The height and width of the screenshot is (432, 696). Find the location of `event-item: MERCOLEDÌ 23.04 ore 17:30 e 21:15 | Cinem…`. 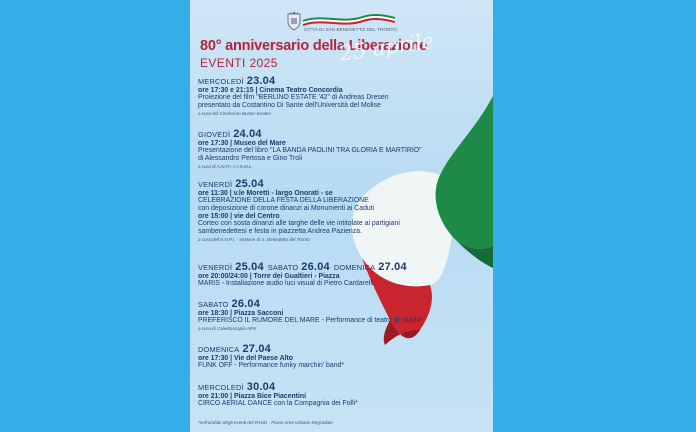

event-item: MERCOLEDÌ 23.04 ore 17:30 e 21:15 | Cinem… is located at coordinates (343, 95).